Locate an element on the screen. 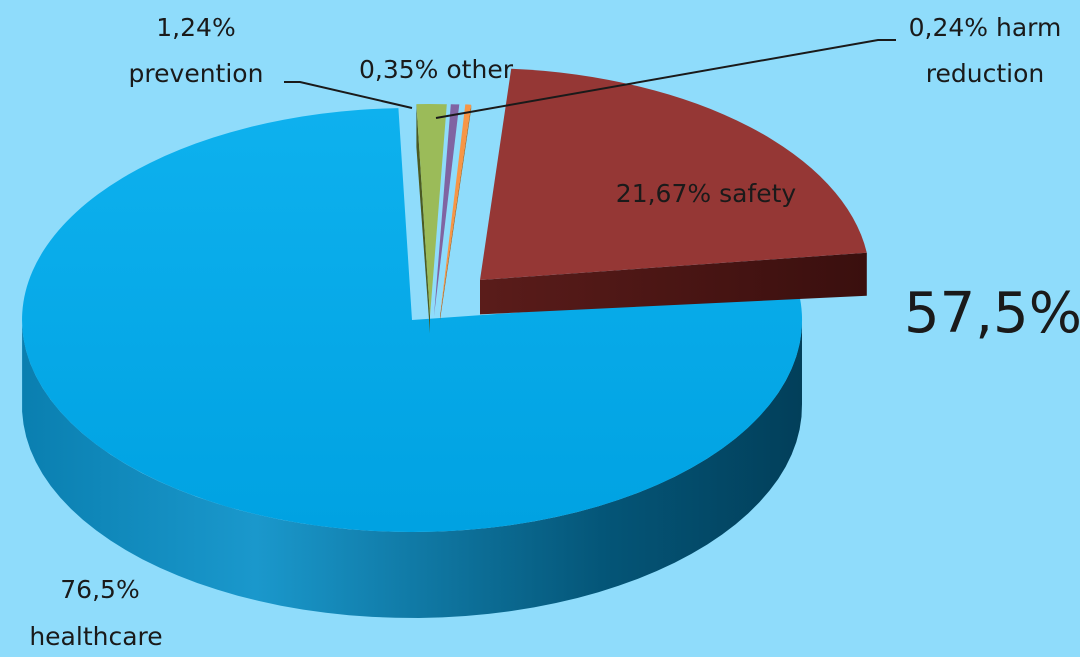  harm-reduction-name-label: reduction is located at coordinates (985, 73).